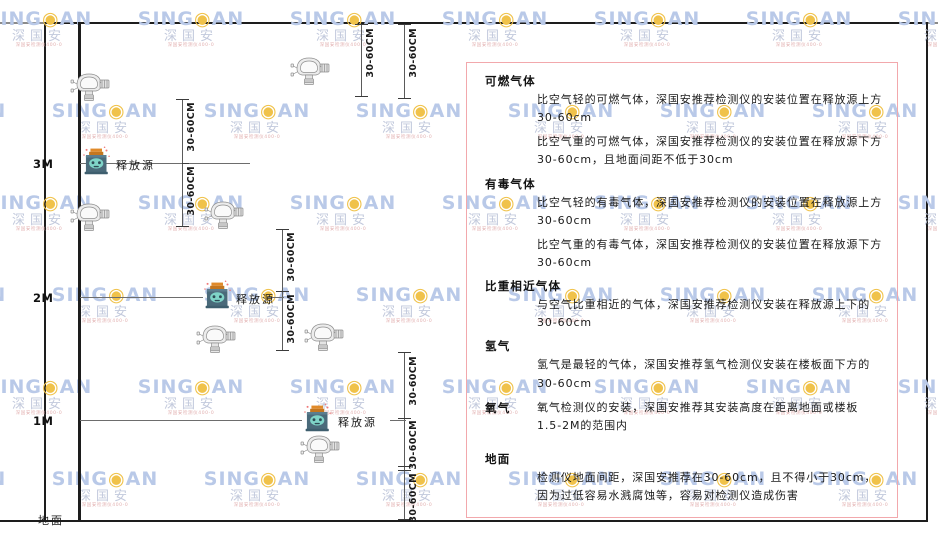  I want to click on ground-label: 地面, so click(51, 520).